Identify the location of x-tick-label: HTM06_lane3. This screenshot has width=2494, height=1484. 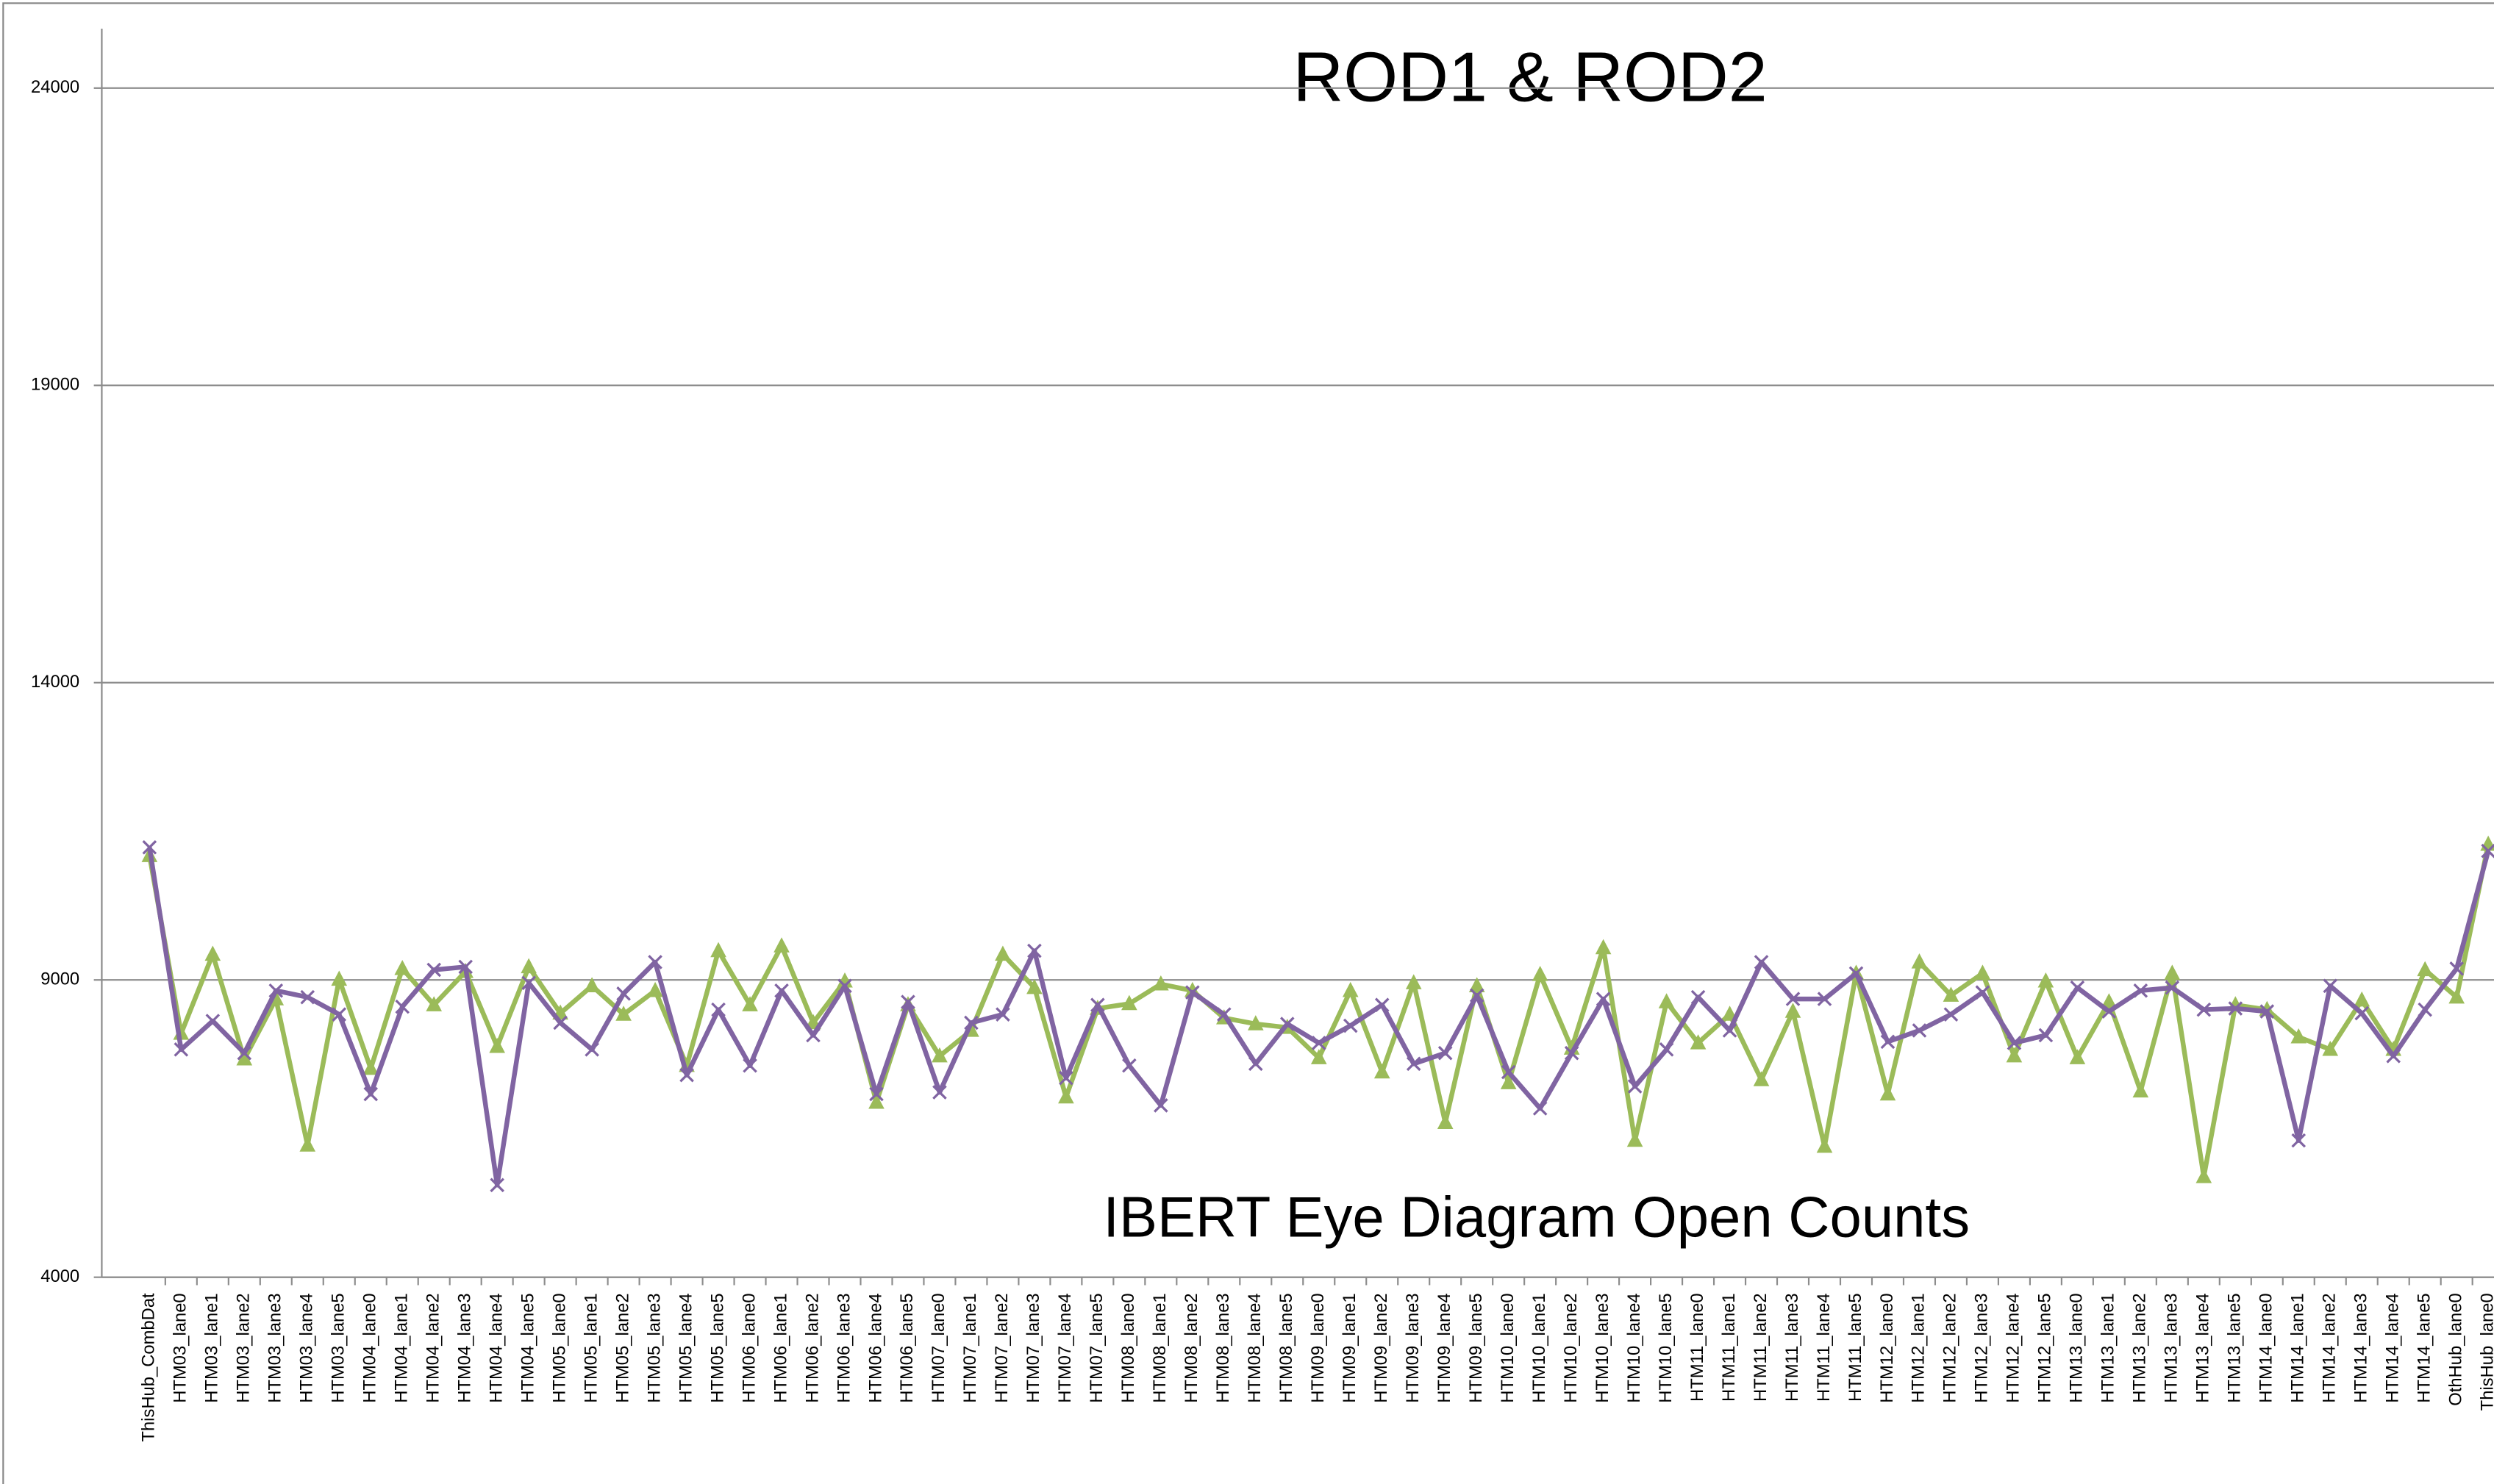
(844, 1348).